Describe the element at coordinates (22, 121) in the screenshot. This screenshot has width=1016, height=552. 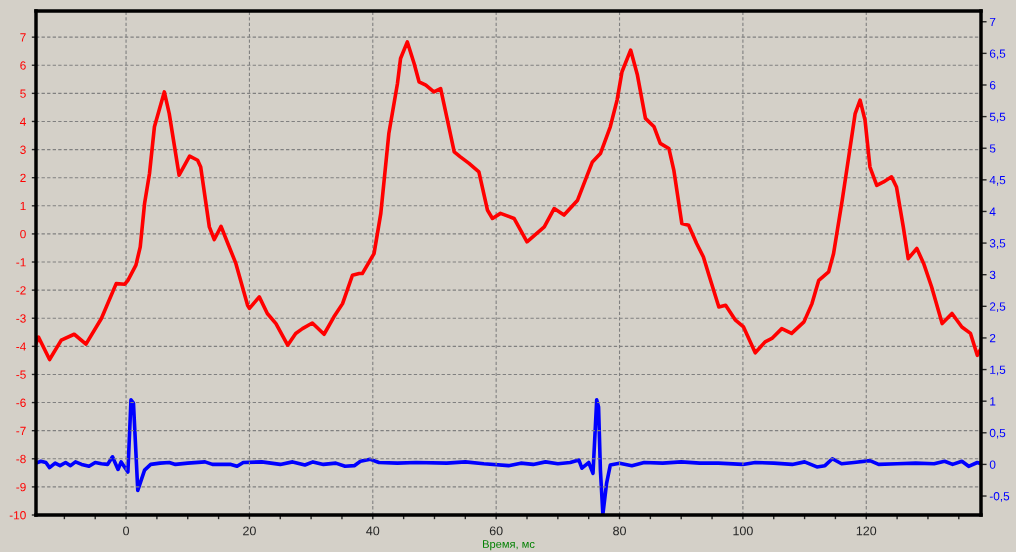
I see `y-tick-label: 4` at that location.